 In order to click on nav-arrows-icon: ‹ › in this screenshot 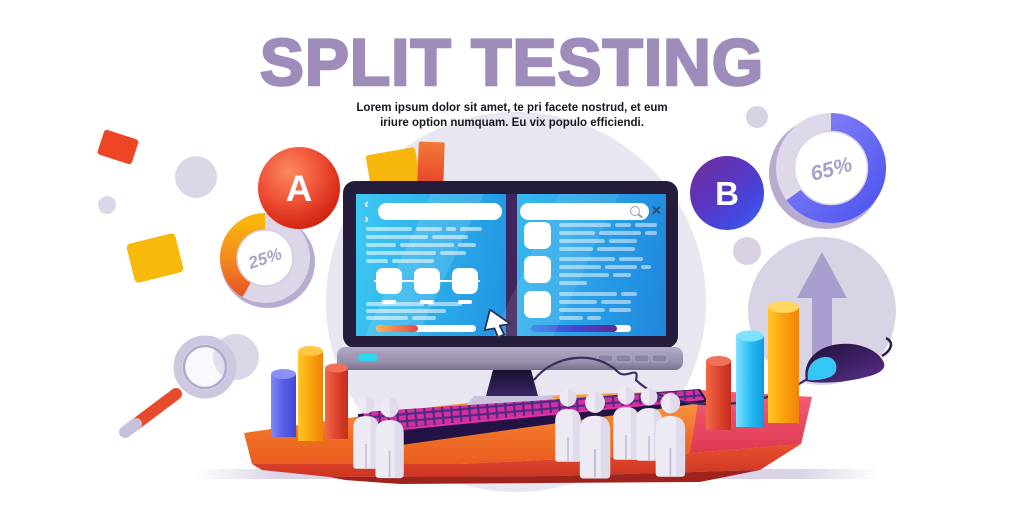, I will do `click(368, 211)`.